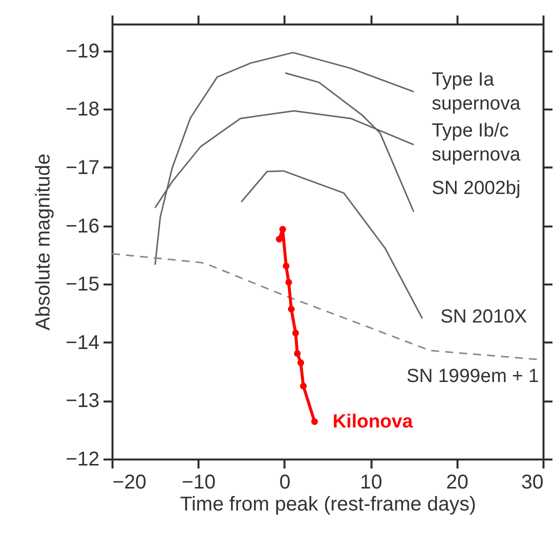  Describe the element at coordinates (532, 483) in the screenshot. I see `x-tick-label: 30` at that location.